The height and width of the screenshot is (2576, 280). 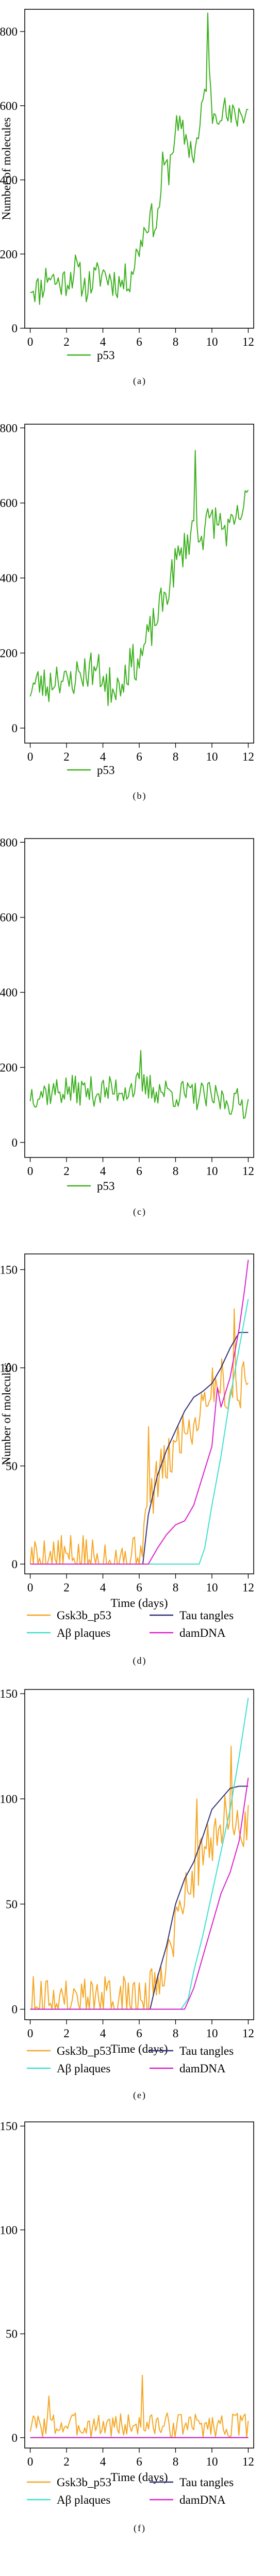 What do you see at coordinates (140, 796) in the screenshot?
I see `panel-caption: (b)` at bounding box center [140, 796].